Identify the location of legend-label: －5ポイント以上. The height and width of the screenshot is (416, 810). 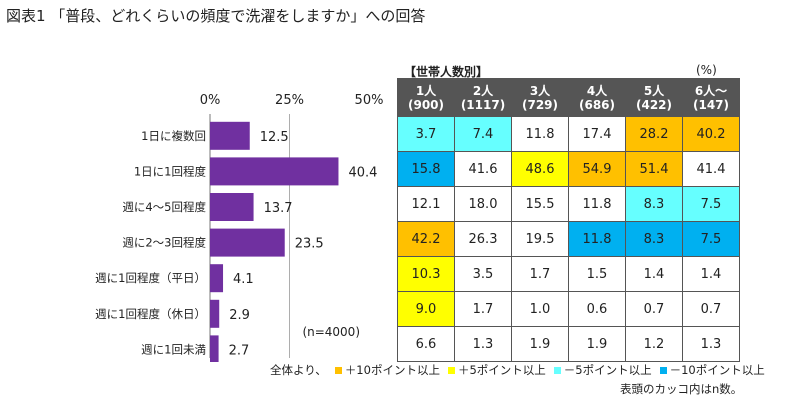
(607, 370).